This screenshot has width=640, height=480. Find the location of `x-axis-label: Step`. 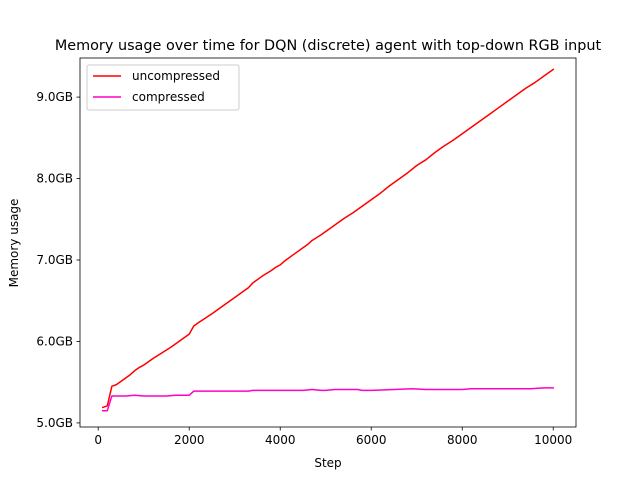

x-axis-label: Step is located at coordinates (327, 463).